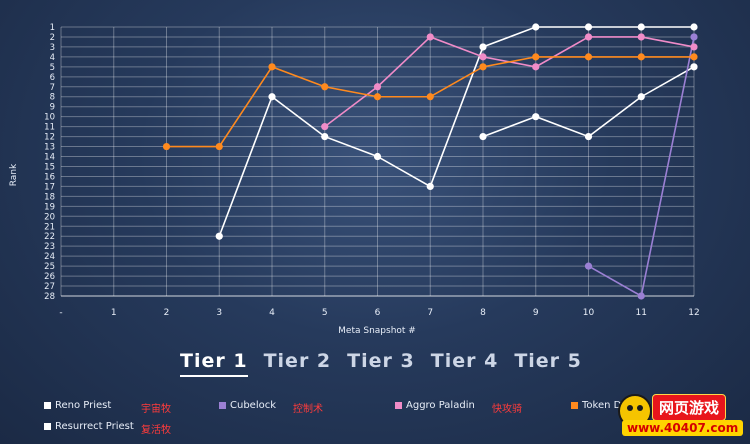 This screenshot has width=750, height=444. I want to click on legend-cn-label: 快攻骑, so click(507, 409).